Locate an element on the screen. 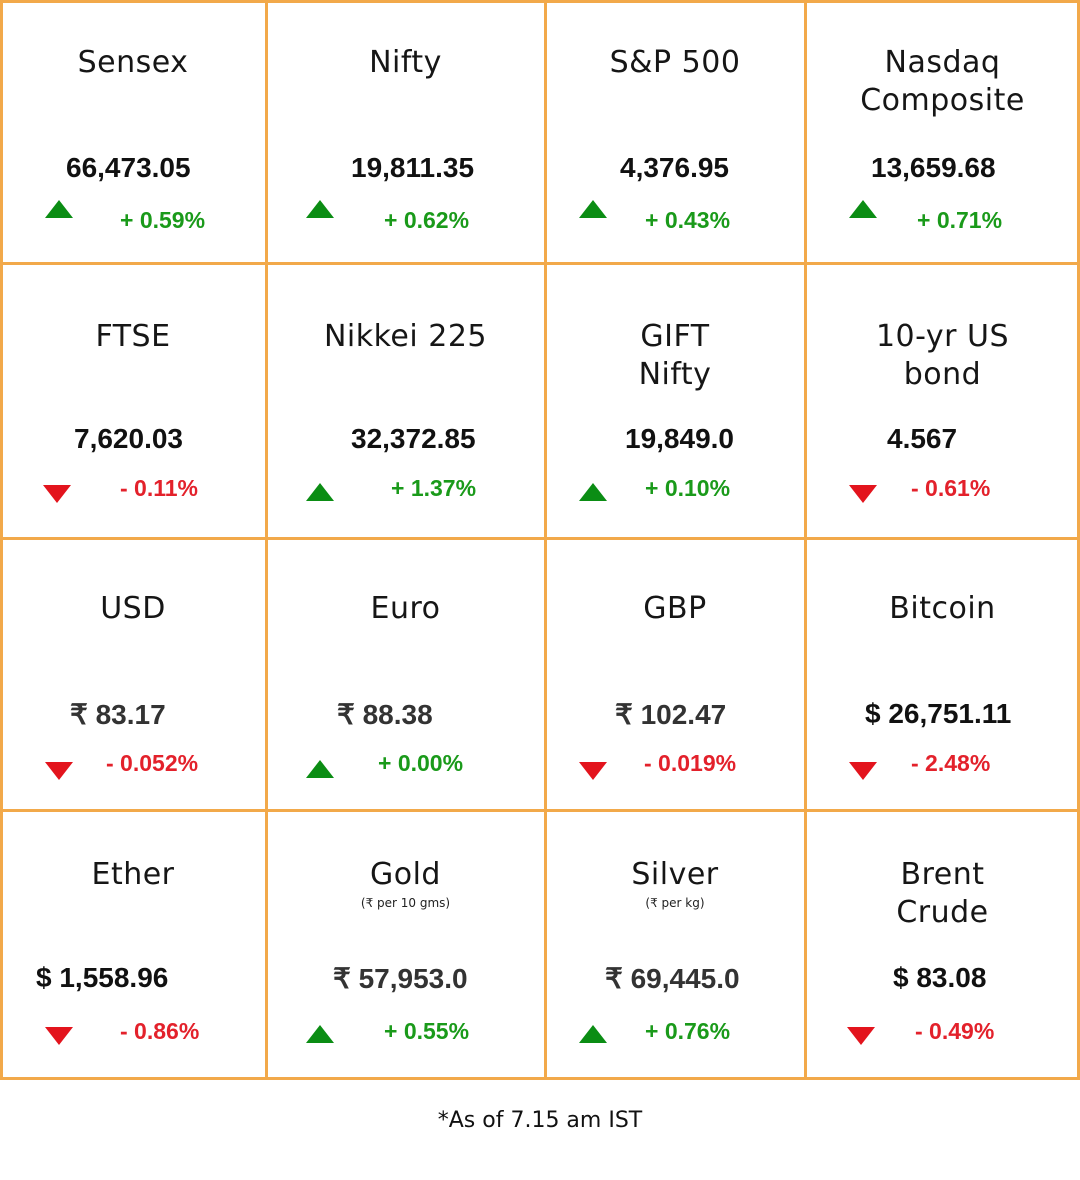 The width and height of the screenshot is (1080, 1180). market-tile: Euro ₹ 88.38 + 0.00% is located at coordinates (405, 674).